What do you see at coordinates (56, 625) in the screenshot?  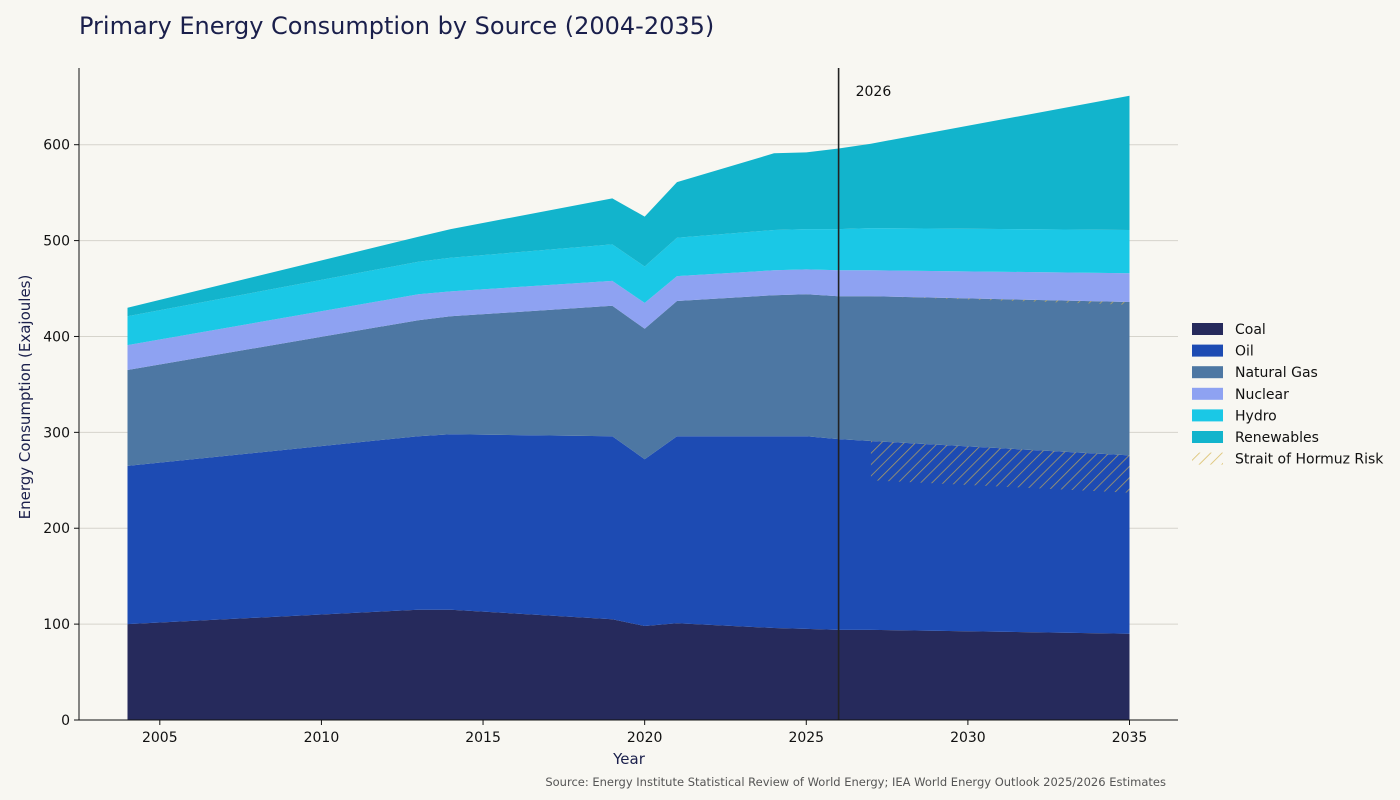 I see `y-tick-label-100: 100` at bounding box center [56, 625].